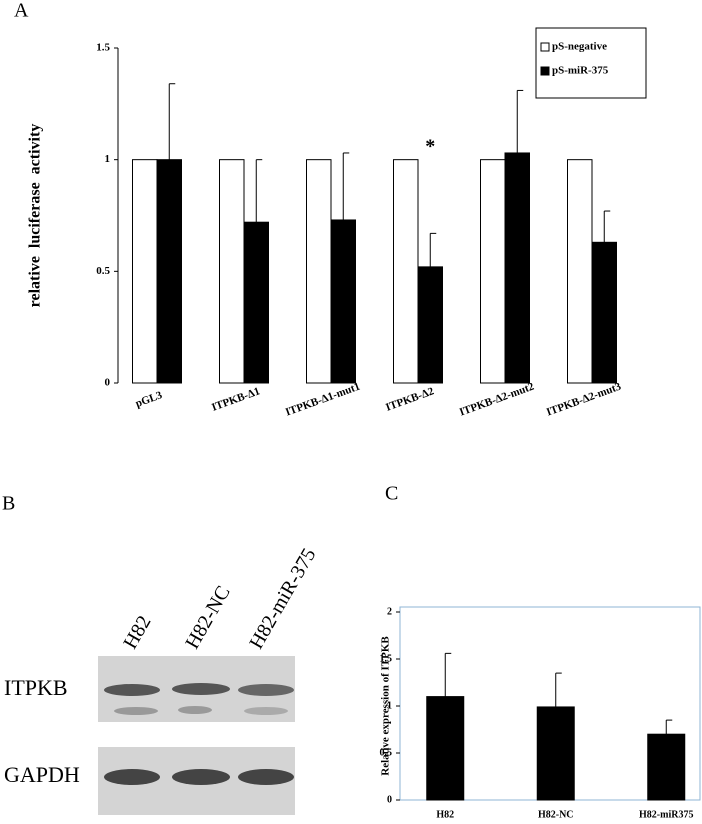  I want to click on row-label: ITPKB, so click(36, 687).